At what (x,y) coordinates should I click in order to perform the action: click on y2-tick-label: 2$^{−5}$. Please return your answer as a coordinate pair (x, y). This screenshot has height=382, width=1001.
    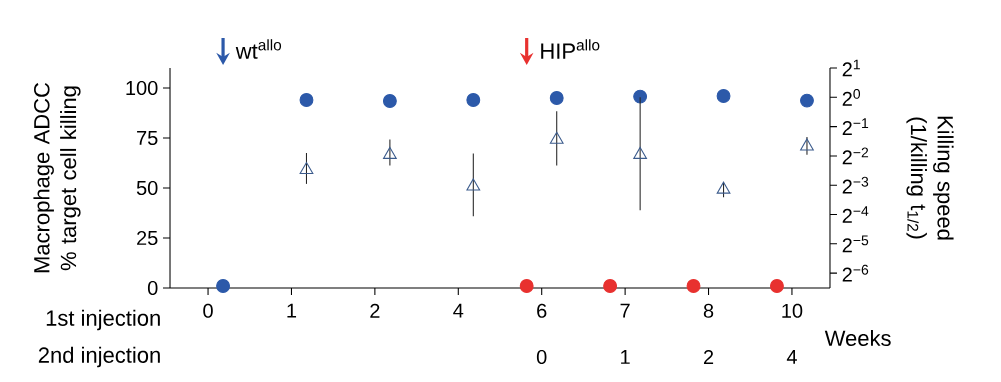
    Looking at the image, I should click on (855, 244).